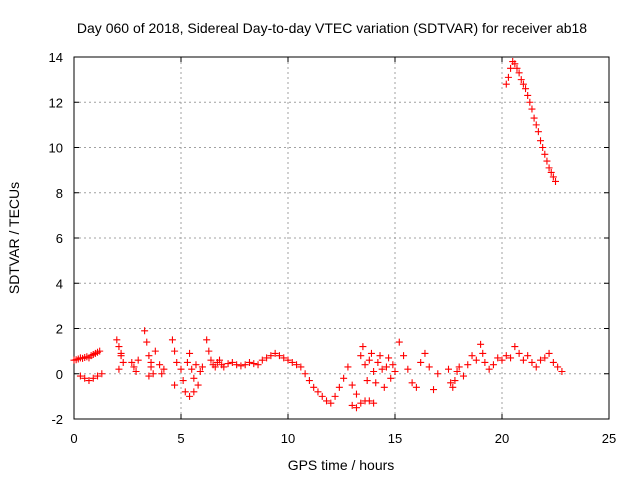 The image size is (640, 480). I want to click on y-tick-label: 6, so click(59, 238).